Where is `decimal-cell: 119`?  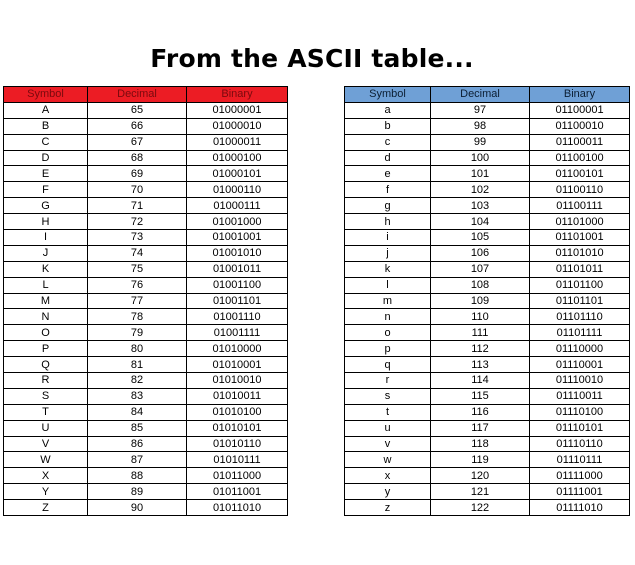 decimal-cell: 119 is located at coordinates (480, 460).